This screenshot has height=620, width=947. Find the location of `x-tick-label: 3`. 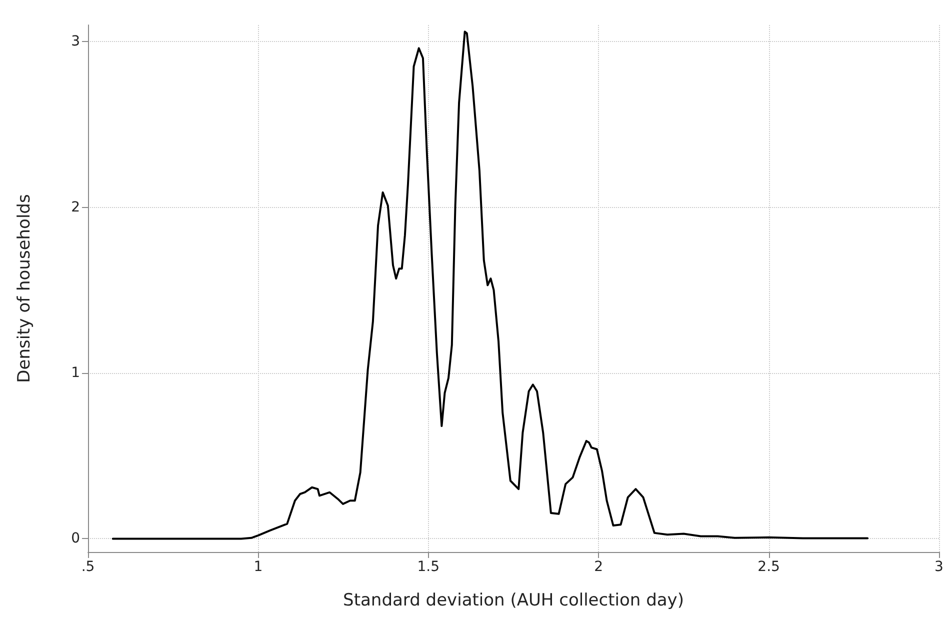

x-tick-label: 3 is located at coordinates (939, 567).